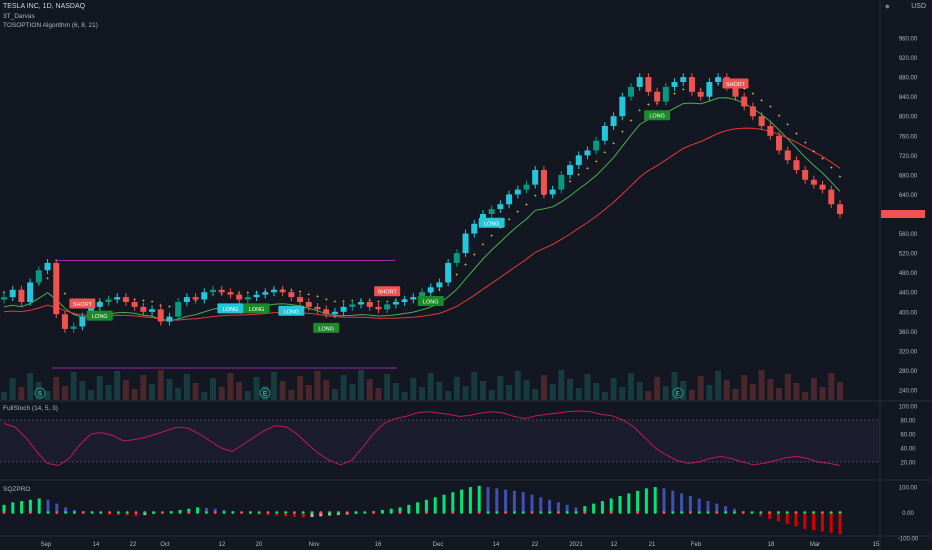 This screenshot has width=932, height=550. I want to click on symbol-title: TESLA INC, 1D, NASDAQ, so click(44, 6).